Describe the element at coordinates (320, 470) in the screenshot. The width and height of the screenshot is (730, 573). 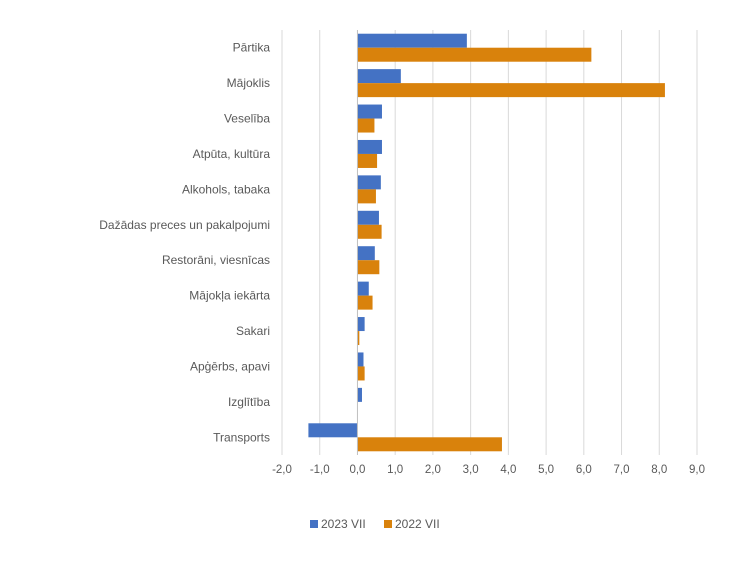
I see `x-tick-label: -1,0` at that location.